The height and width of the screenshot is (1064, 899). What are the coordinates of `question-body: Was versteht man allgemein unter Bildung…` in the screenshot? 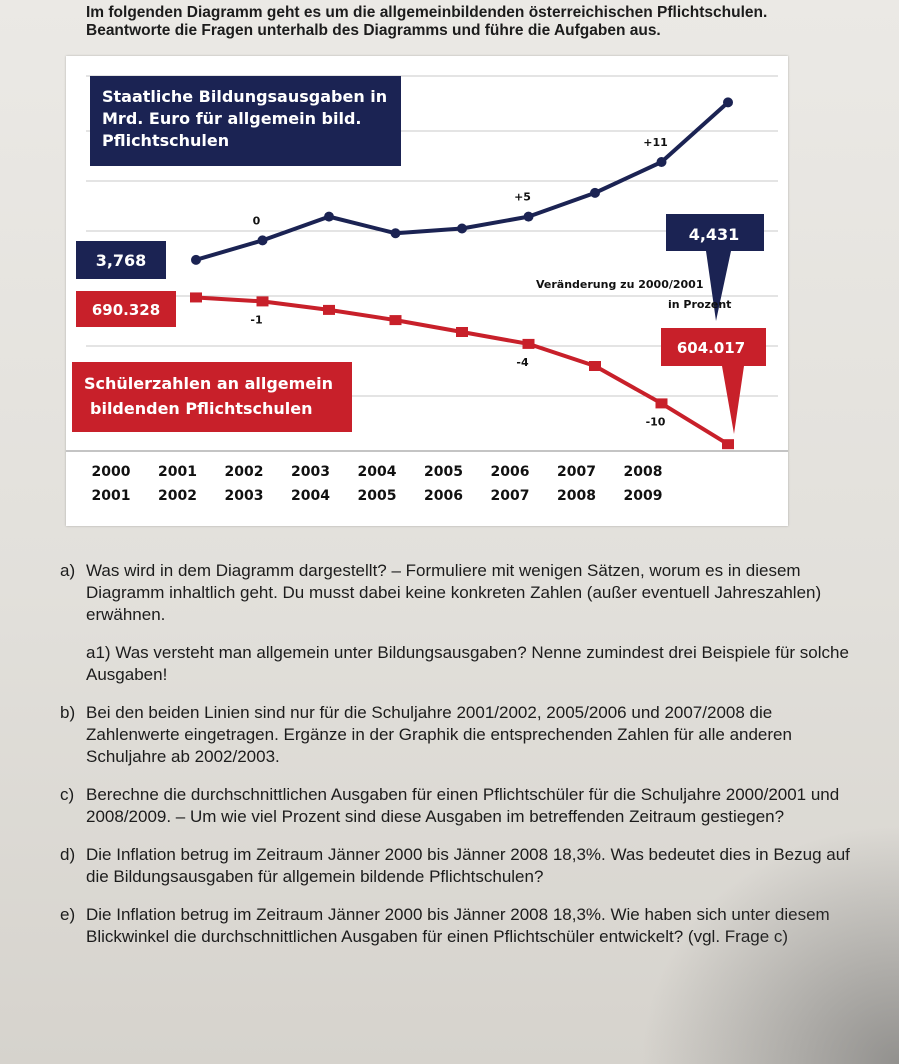 It's located at (467, 663).